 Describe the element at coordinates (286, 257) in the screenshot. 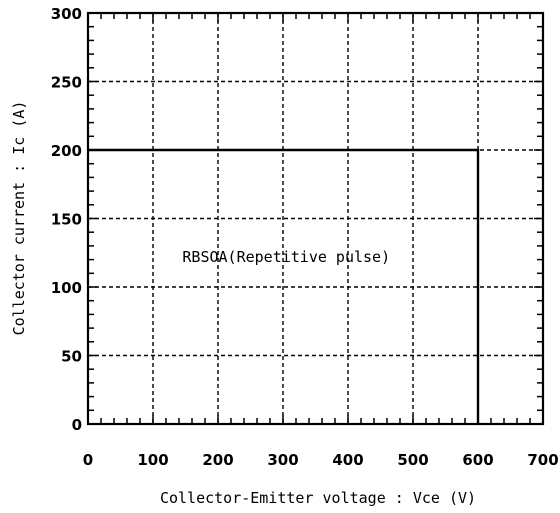

I see `series-annotation: RBSOA(Repetitive pulse)` at that location.